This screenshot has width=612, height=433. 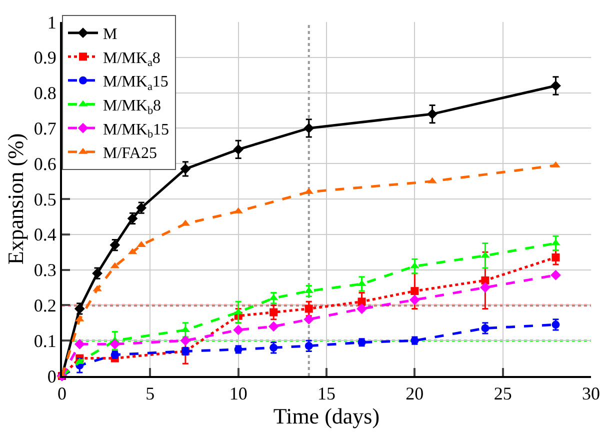 I want to click on x-tick-label: 30, so click(x=591, y=394).